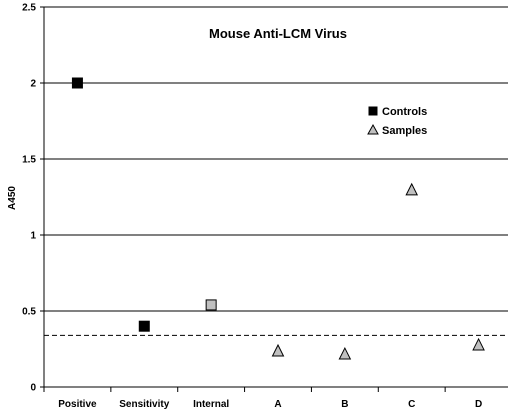 This screenshot has height=415, width=508. Describe the element at coordinates (211, 305) in the screenshot. I see `control-point-internal` at that location.